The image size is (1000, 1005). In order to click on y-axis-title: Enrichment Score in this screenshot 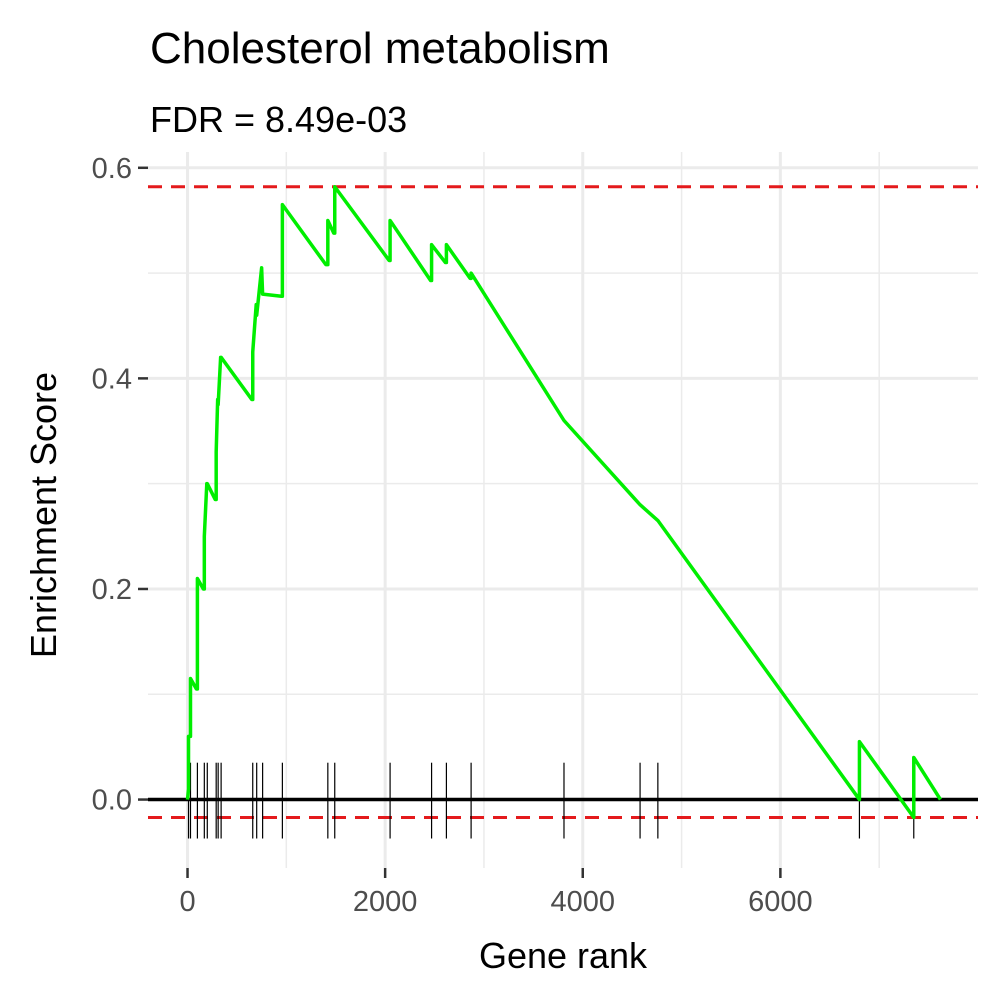, I will do `click(43, 515)`.